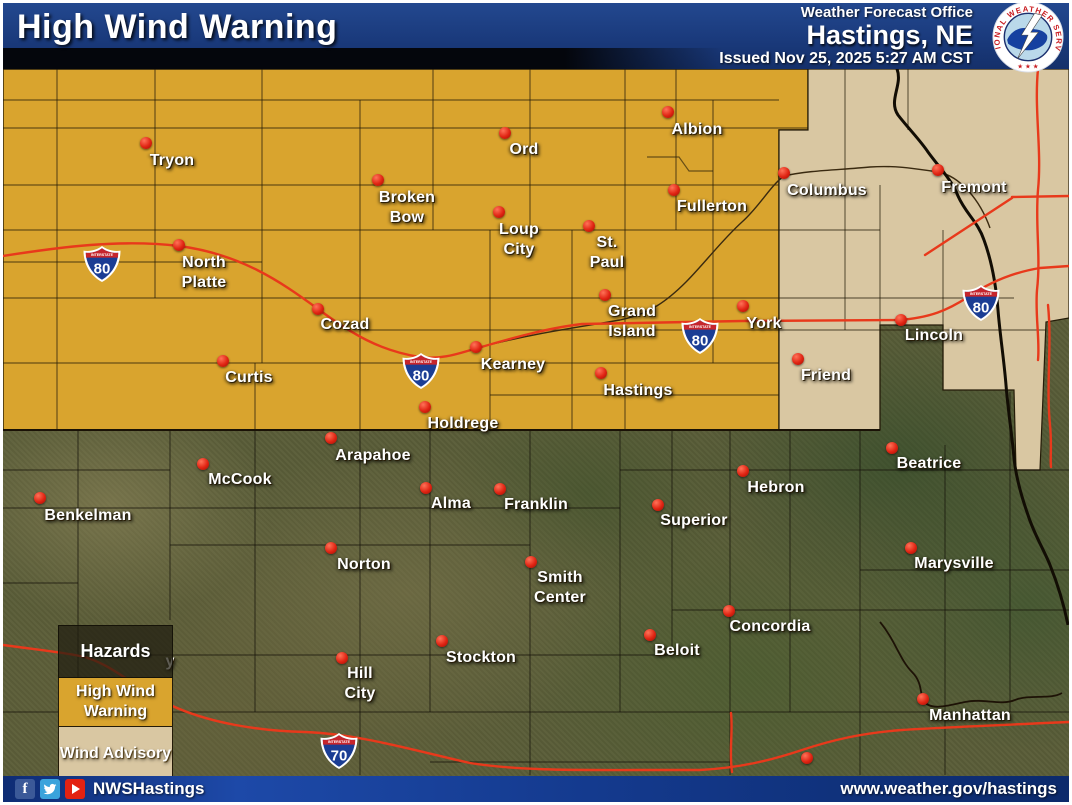  Describe the element at coordinates (149, 788) in the screenshot. I see `social-handle: NWSHastings` at that location.